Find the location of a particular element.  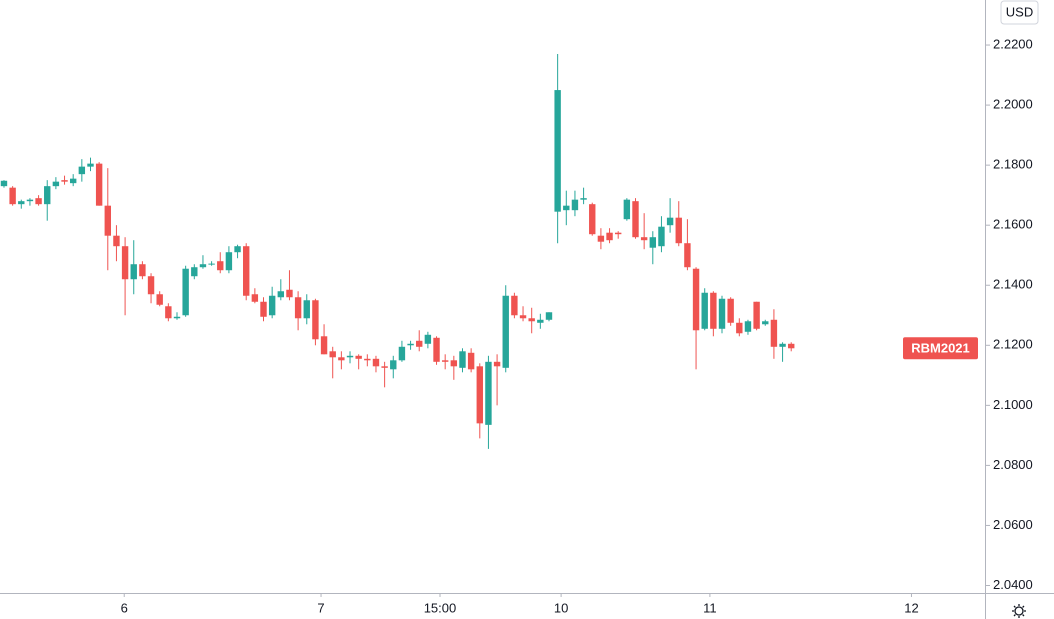

settings-icon is located at coordinates (1019, 611).